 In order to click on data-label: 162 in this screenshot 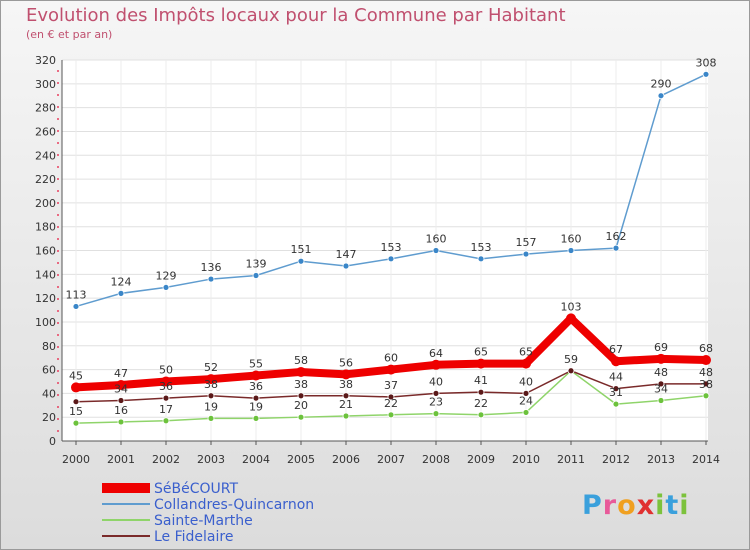, I will do `click(616, 236)`.